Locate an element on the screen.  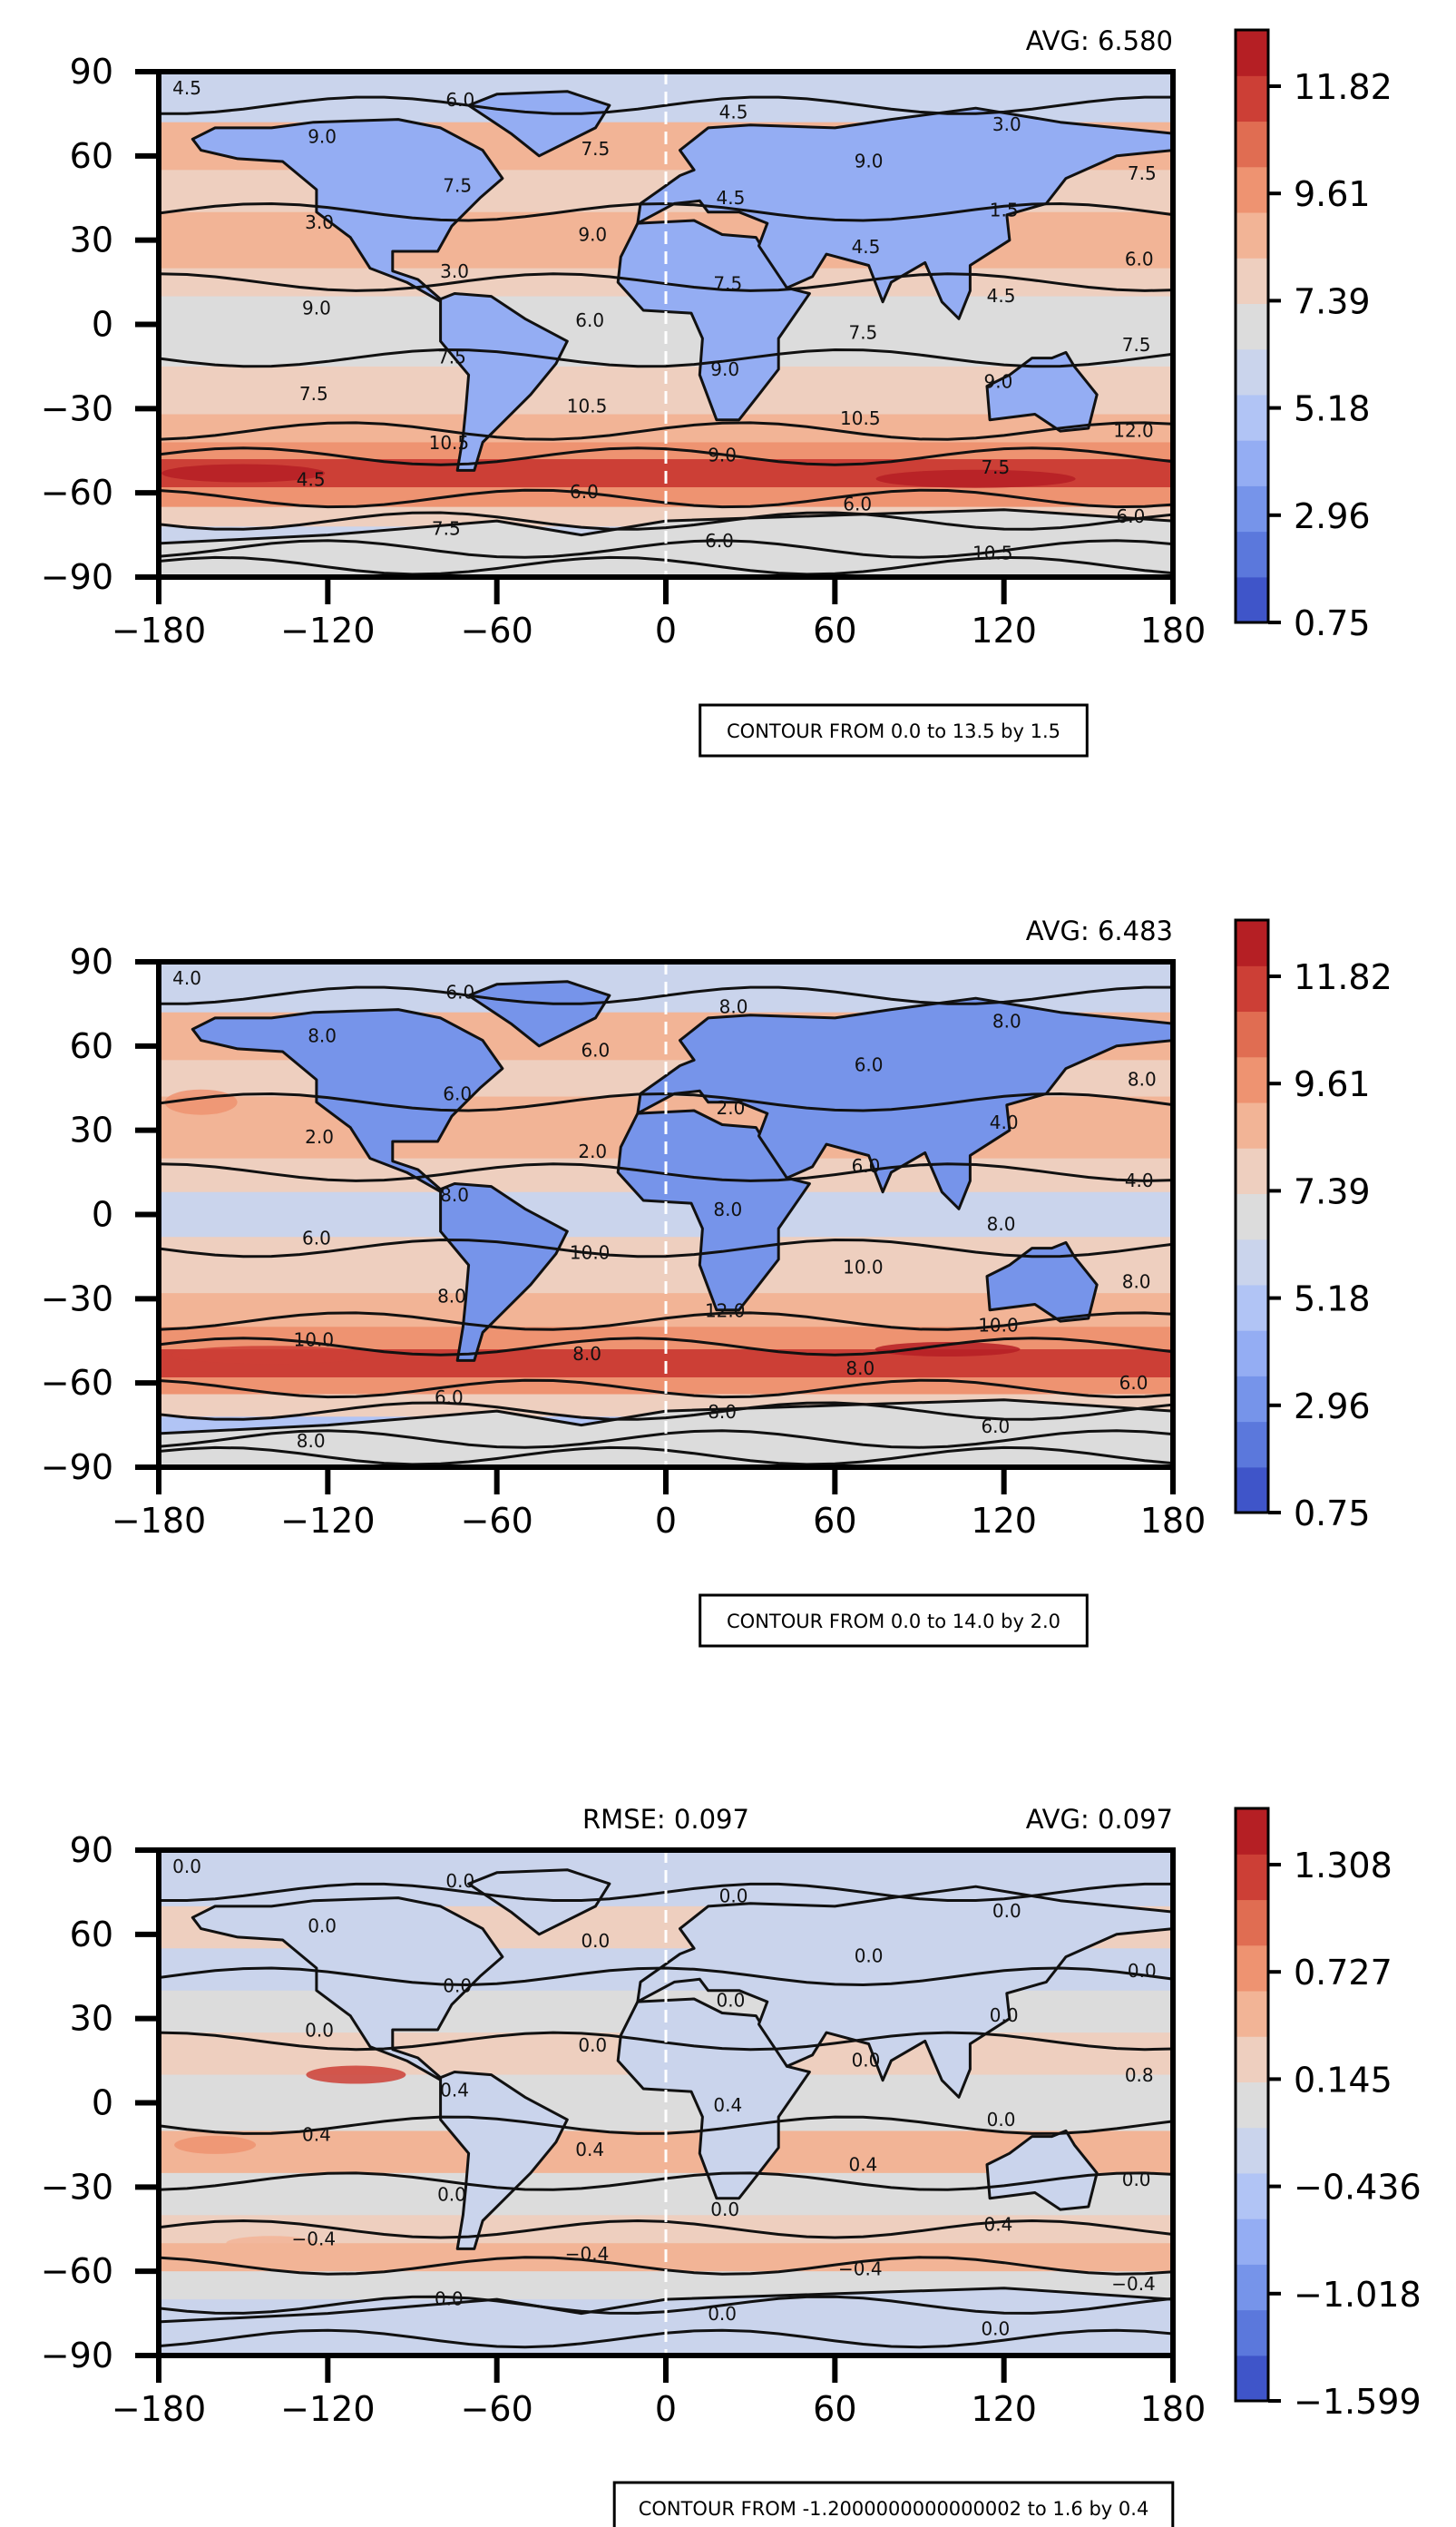
y-tick-label: 60 is located at coordinates (92, 156).